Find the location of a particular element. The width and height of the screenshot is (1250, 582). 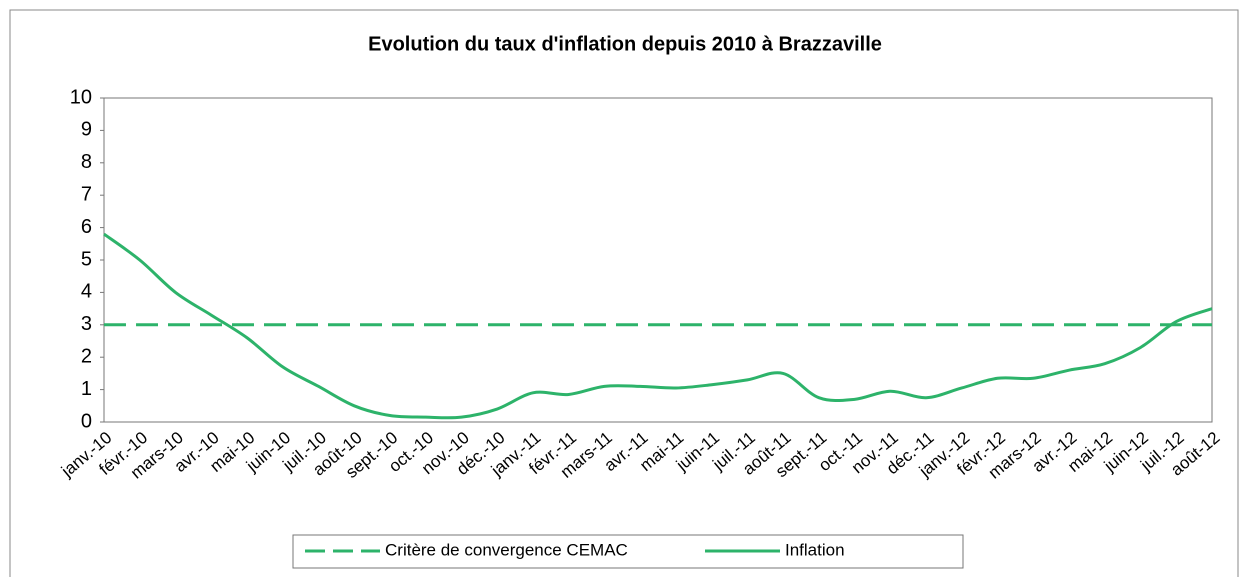

y-tick-label: 6 is located at coordinates (86, 227).